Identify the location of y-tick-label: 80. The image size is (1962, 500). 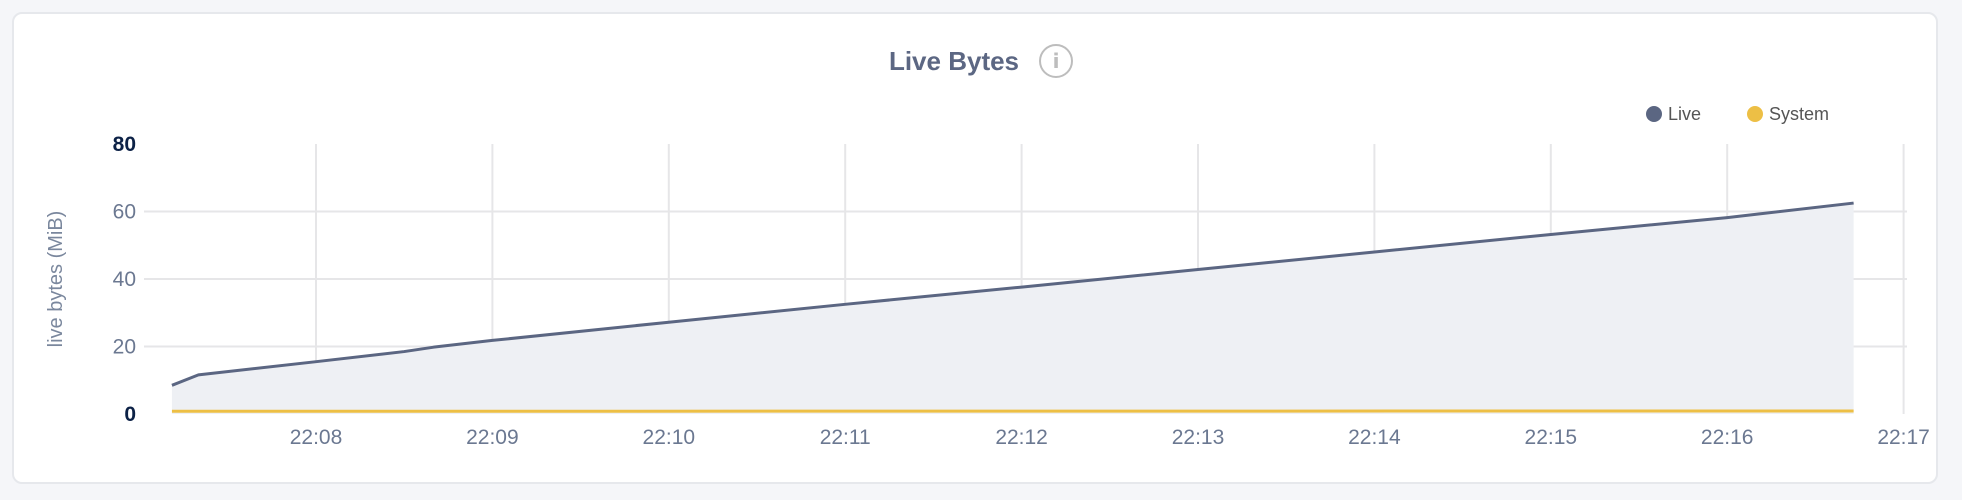
(124, 144).